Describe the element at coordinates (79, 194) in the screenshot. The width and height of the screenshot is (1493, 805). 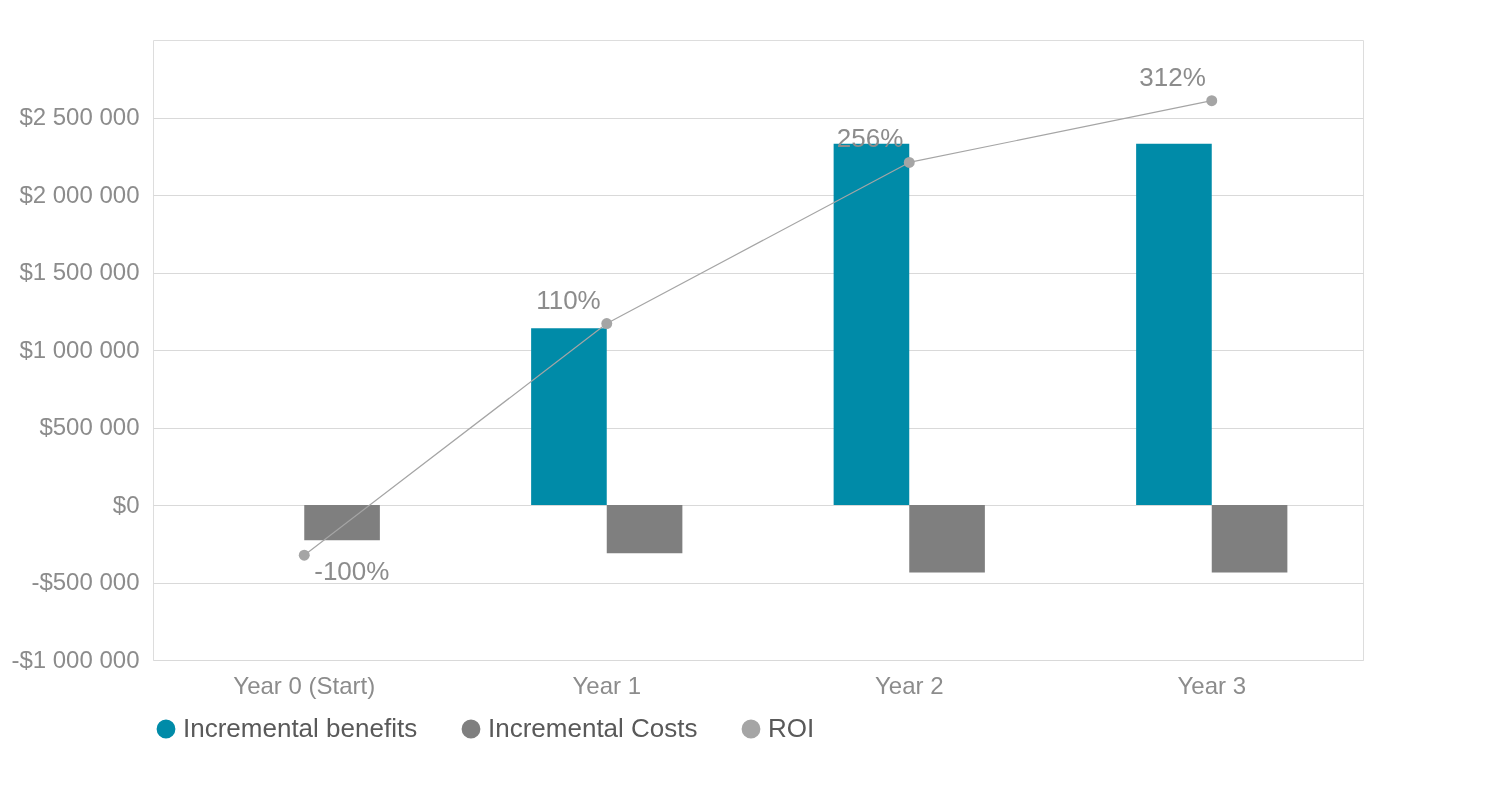
I see `y-tick-label: $2 000 000` at that location.